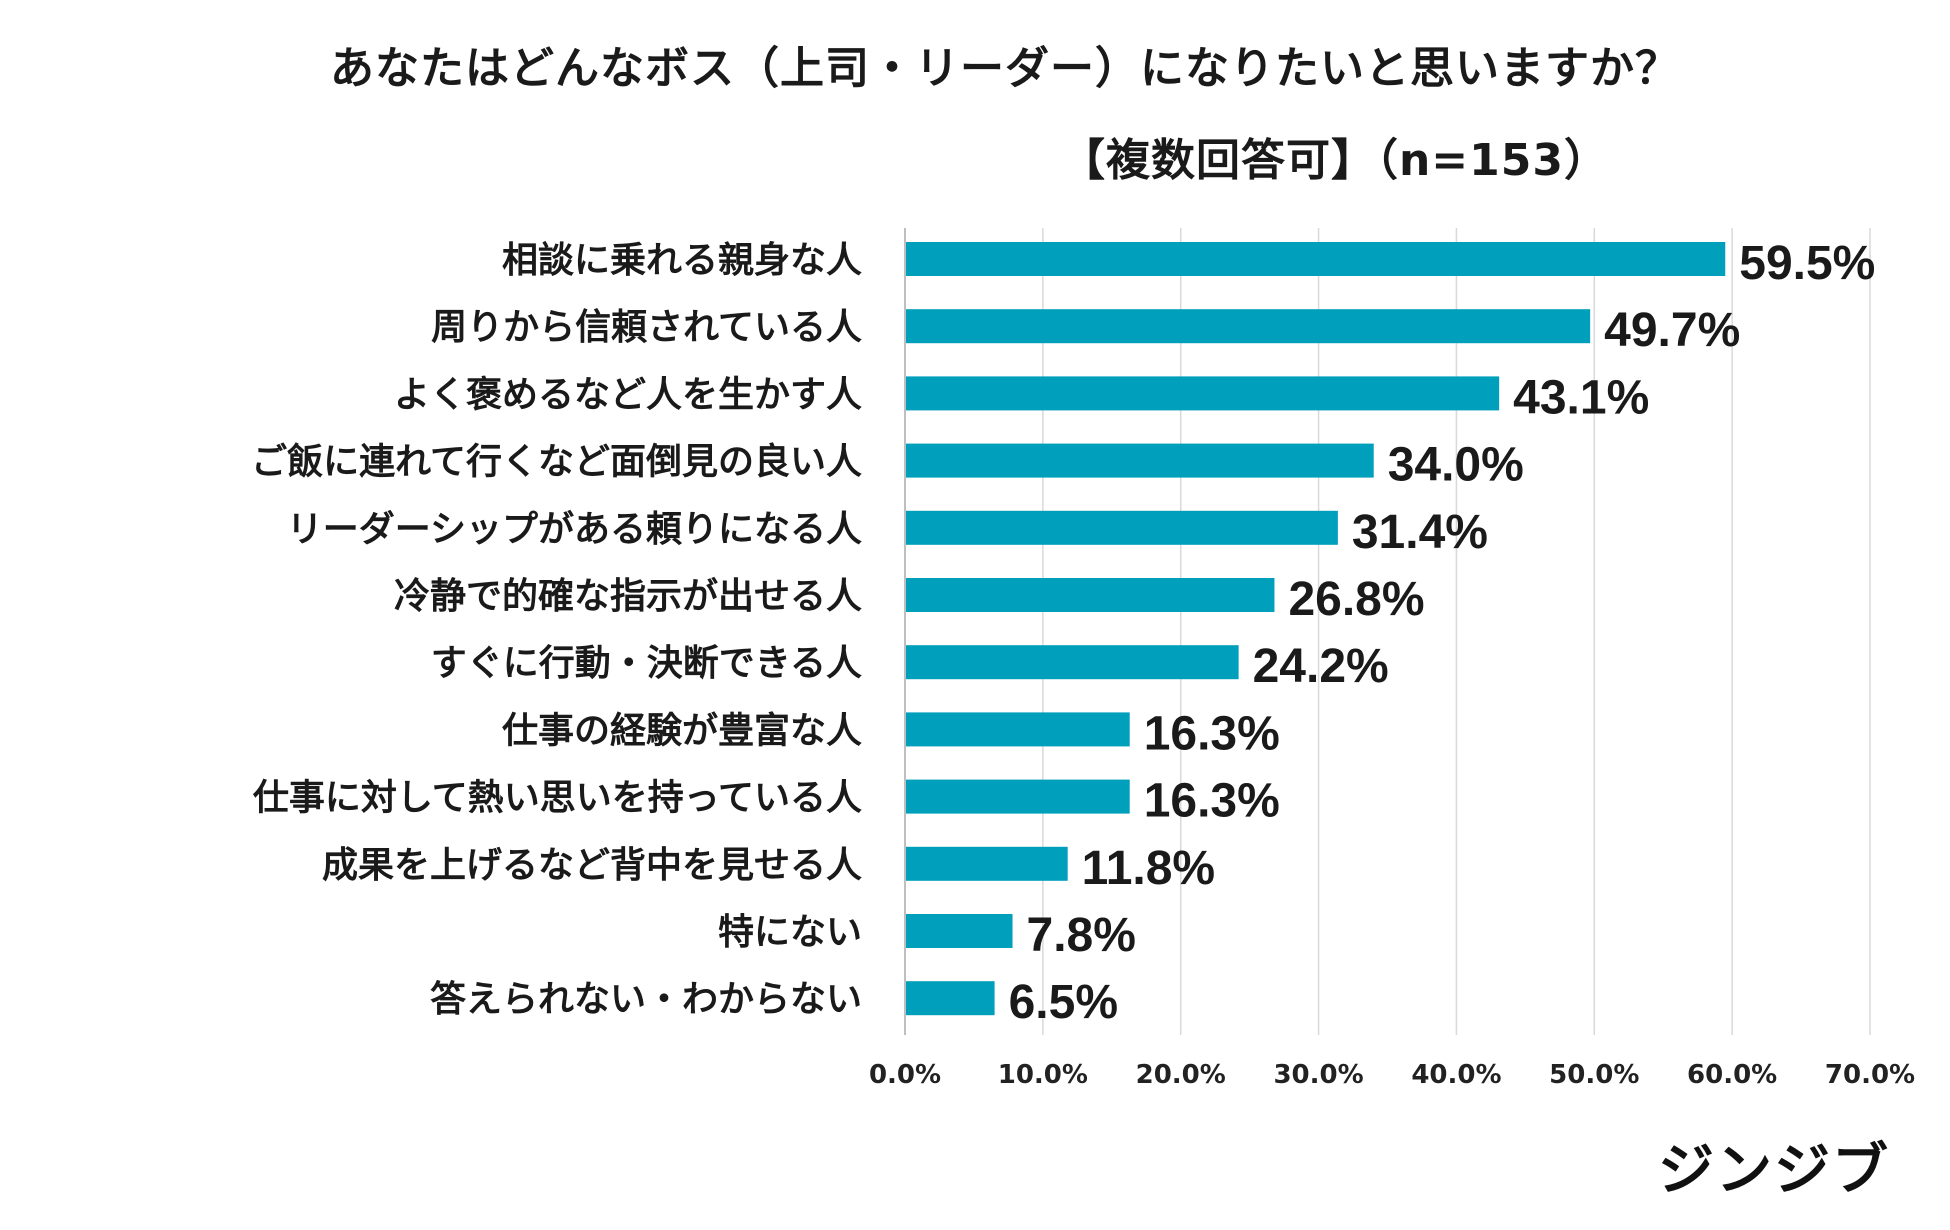 This screenshot has height=1230, width=1950. Describe the element at coordinates (646, 327) in the screenshot. I see `category-label: 周りから信頼されている人` at that location.